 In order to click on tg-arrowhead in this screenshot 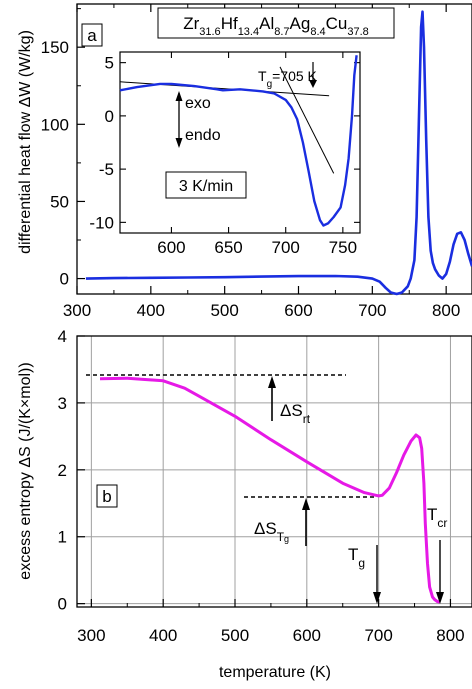, I will do `click(377, 598)`.